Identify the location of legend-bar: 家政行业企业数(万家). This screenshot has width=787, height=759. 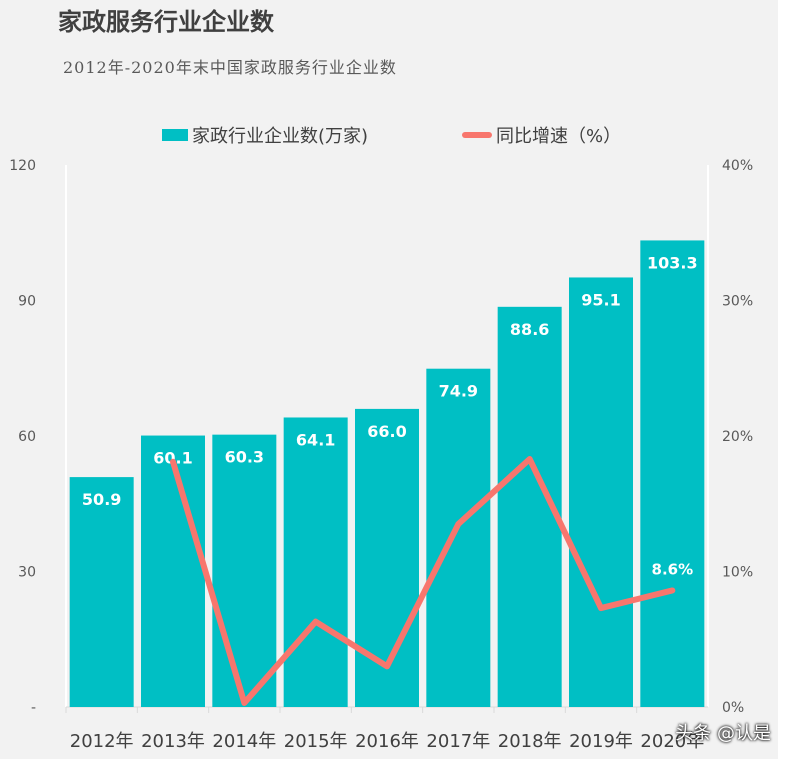
(265, 135).